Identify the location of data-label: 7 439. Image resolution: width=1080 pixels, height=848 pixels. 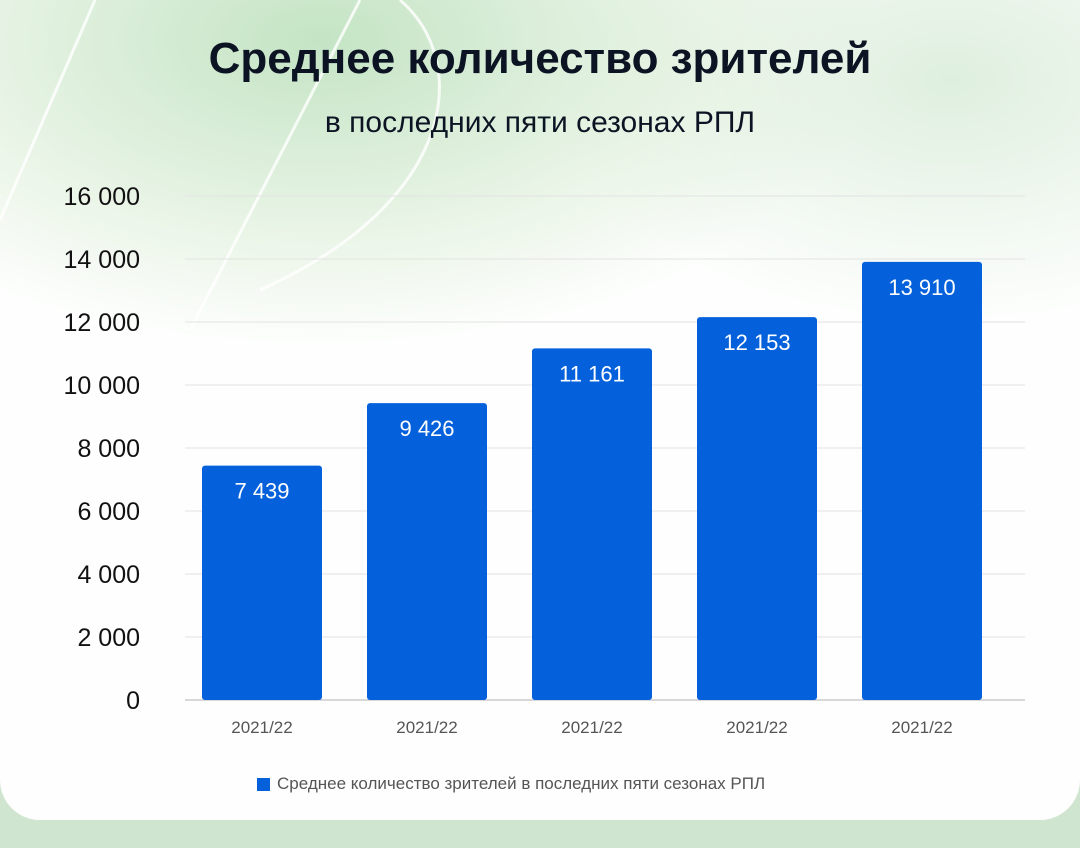
(261, 491).